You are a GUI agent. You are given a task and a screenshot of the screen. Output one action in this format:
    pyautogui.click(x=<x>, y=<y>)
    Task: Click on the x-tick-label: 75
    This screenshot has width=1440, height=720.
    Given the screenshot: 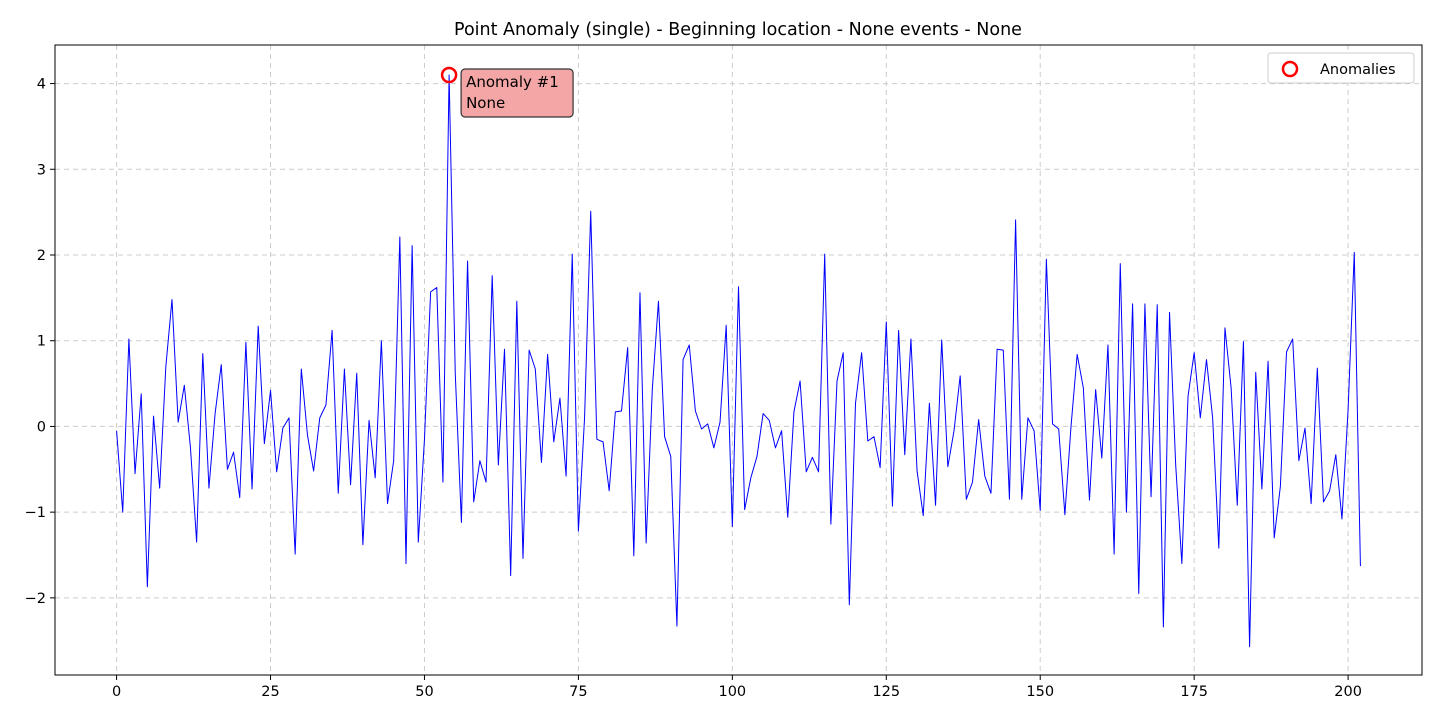 What is the action you would take?
    pyautogui.click(x=578, y=692)
    